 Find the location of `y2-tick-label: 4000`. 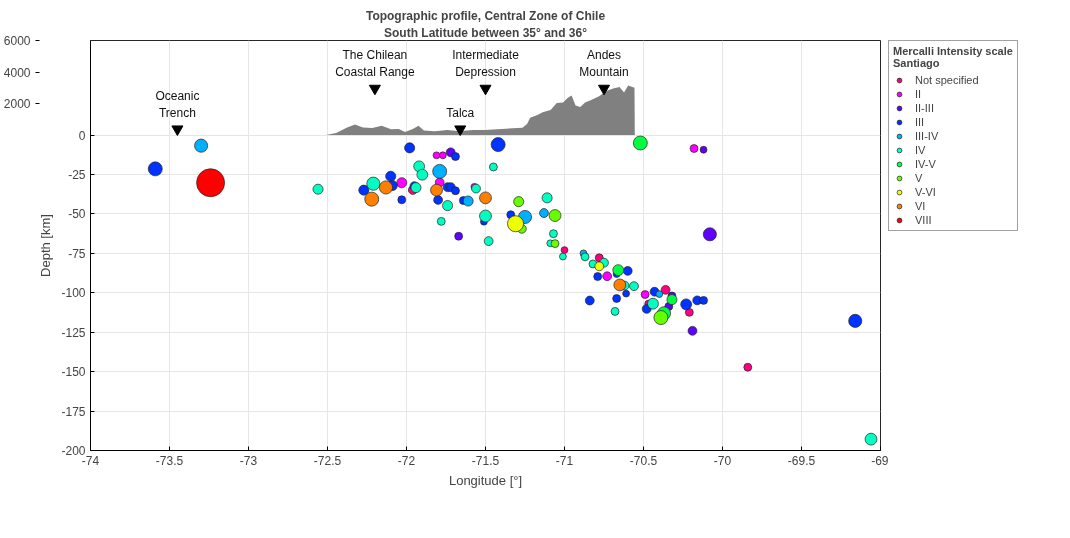

y2-tick-label: 4000 is located at coordinates (17, 72).